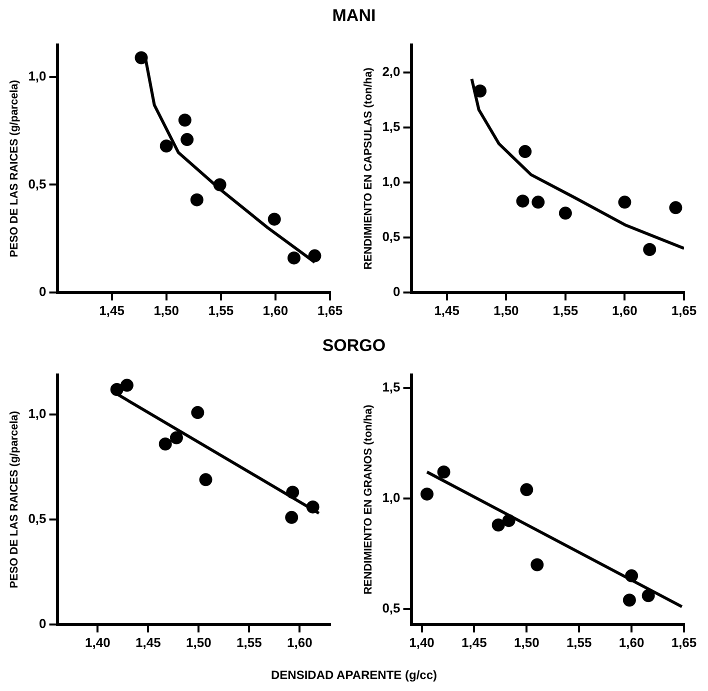  Describe the element at coordinates (368, 168) in the screenshot. I see `y-axis-title: RENDIMIENTO EN CAPSULAS (ton/ha)` at that location.